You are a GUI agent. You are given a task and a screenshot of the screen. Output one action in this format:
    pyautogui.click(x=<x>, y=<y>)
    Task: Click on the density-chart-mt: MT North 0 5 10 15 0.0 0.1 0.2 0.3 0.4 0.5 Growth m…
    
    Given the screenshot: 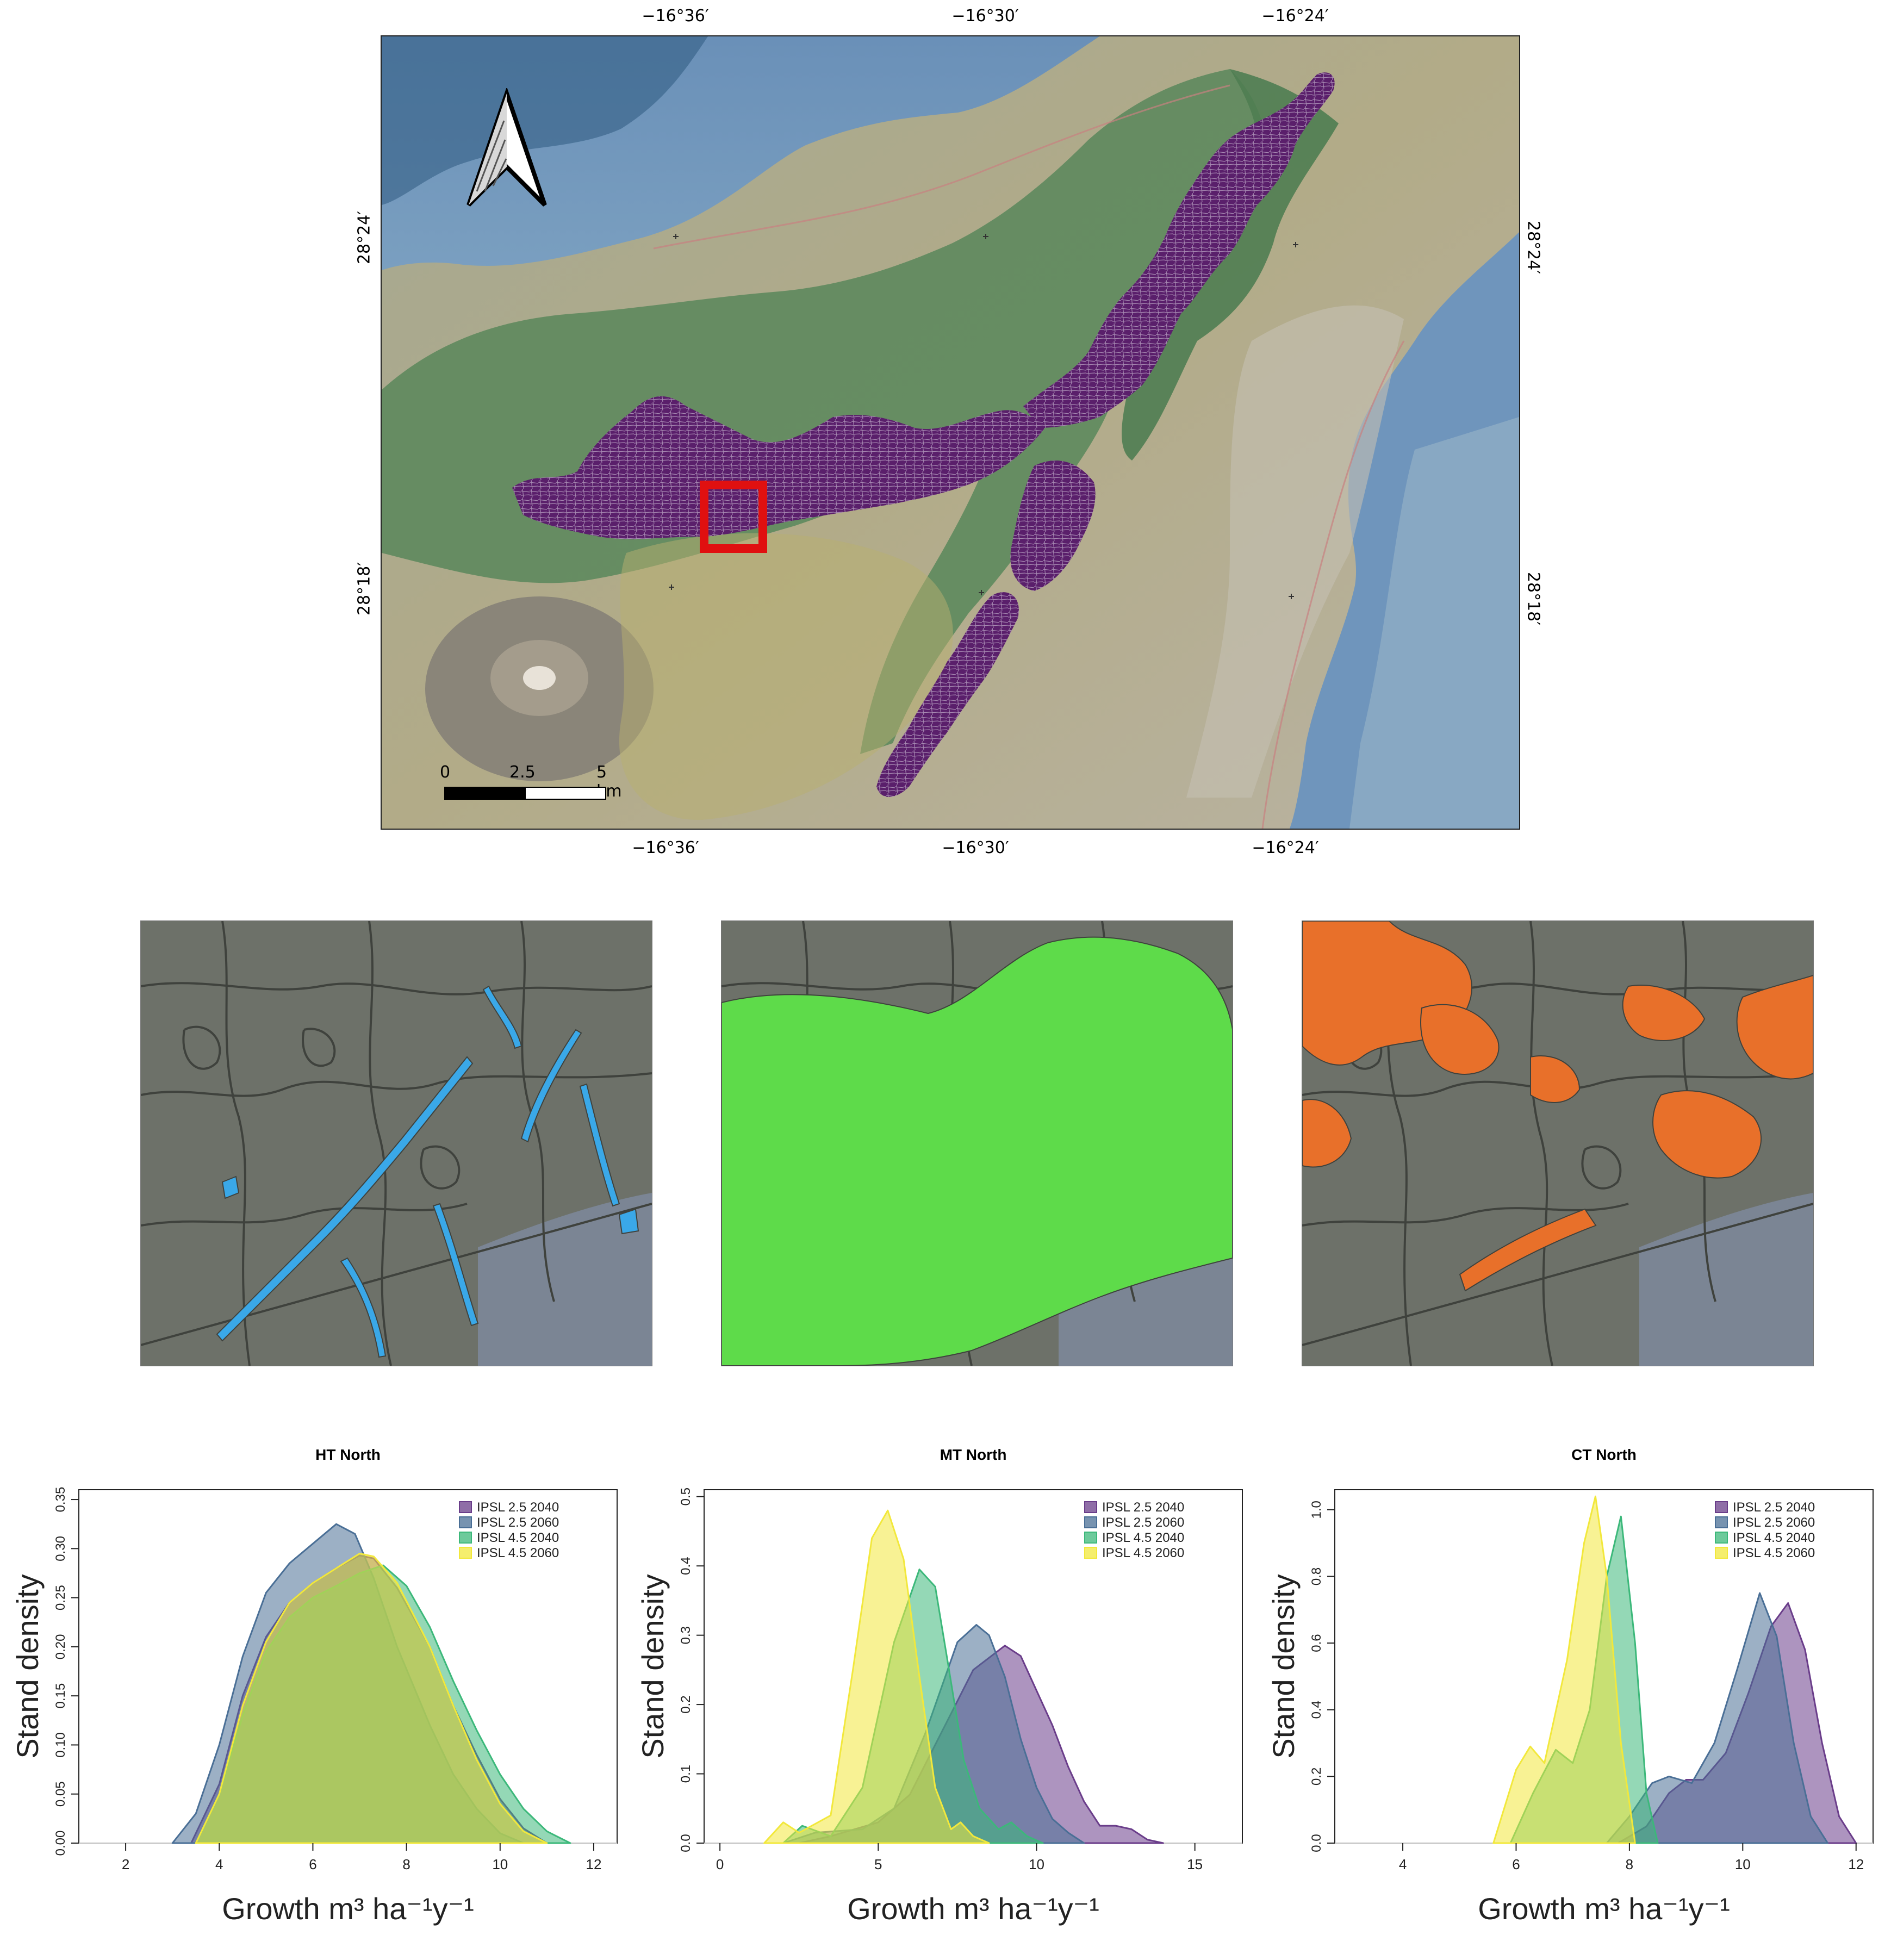 What is the action you would take?
    pyautogui.click(x=943, y=1696)
    